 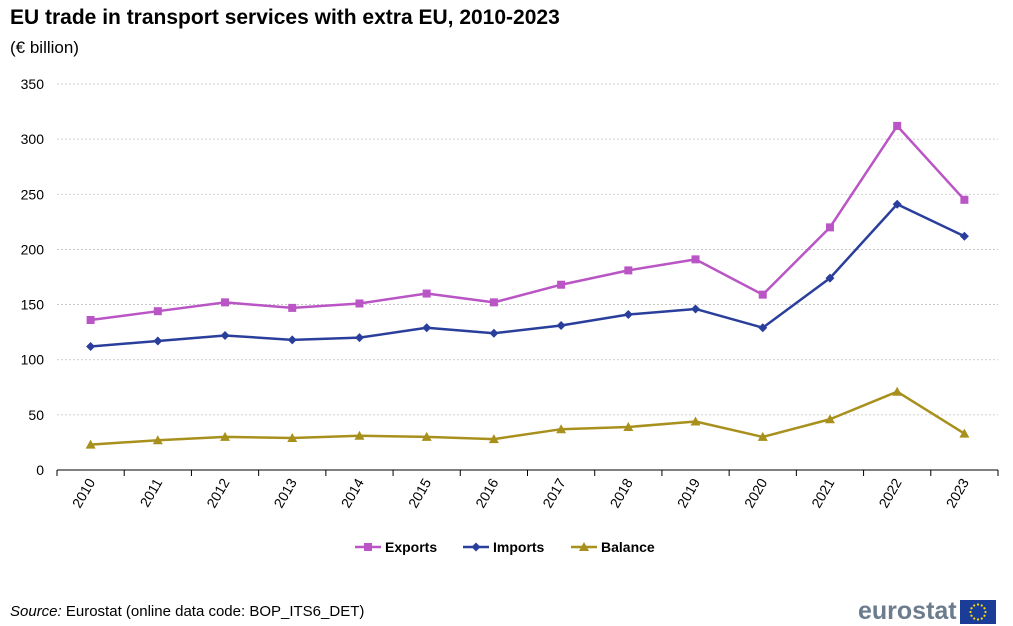 I want to click on eurostat-logo: eurostat, so click(x=927, y=611).